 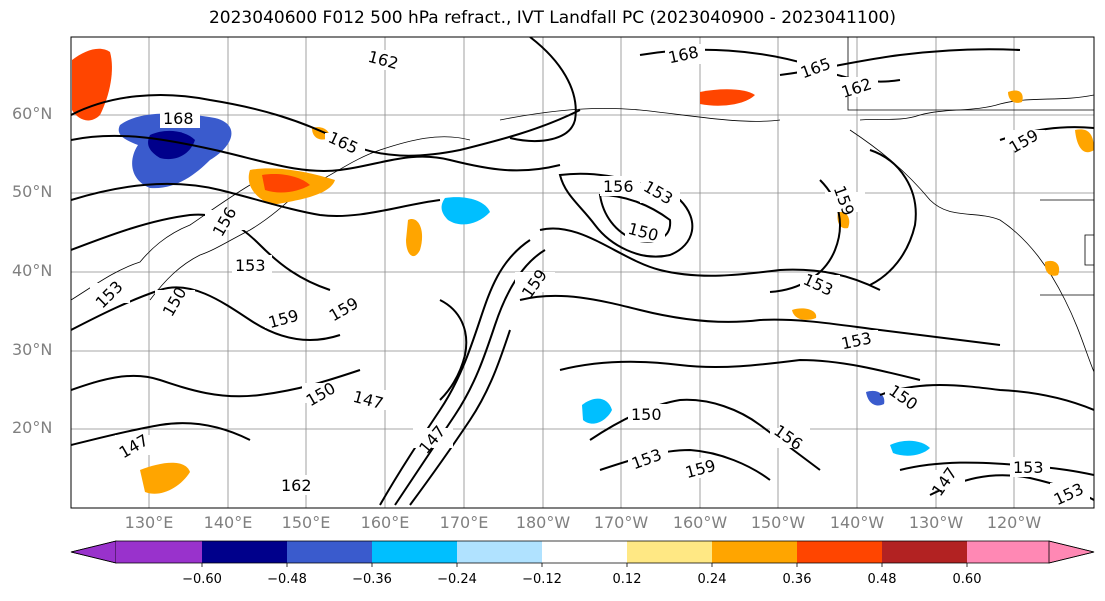 What do you see at coordinates (621, 522) in the screenshot?
I see `lon-label: 170°W` at bounding box center [621, 522].